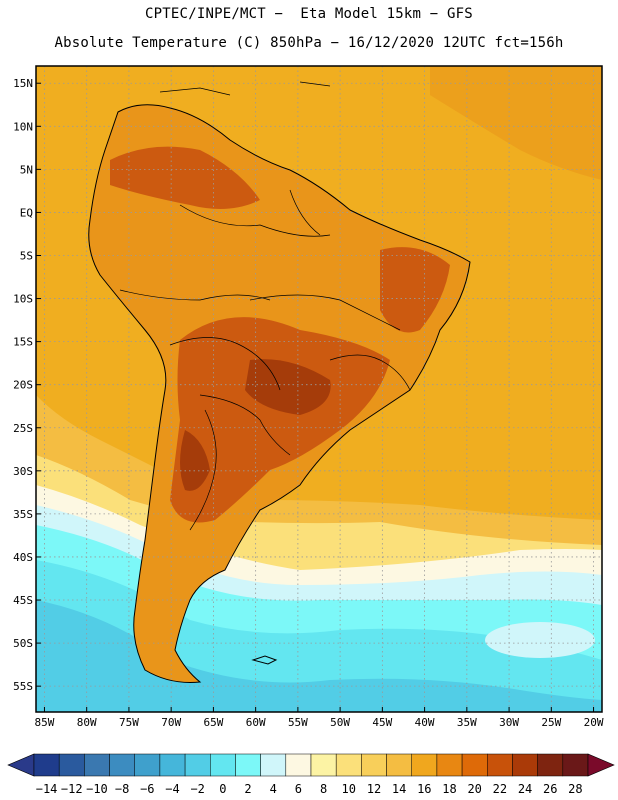 This screenshot has width=618, height=800. I want to click on lon-label: 30W, so click(509, 722).